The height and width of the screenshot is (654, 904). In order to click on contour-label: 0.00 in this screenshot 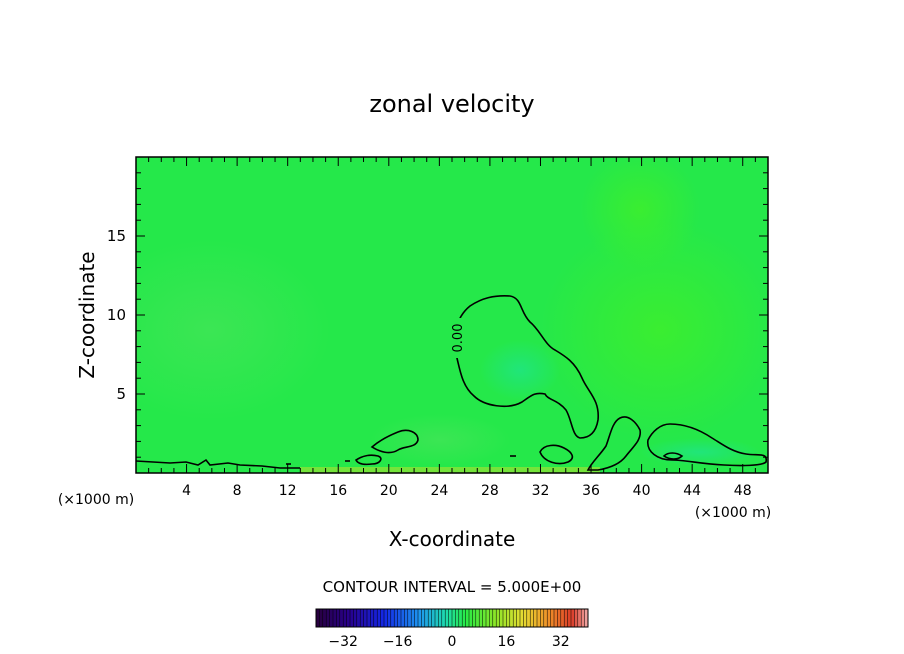, I will do `click(458, 338)`.